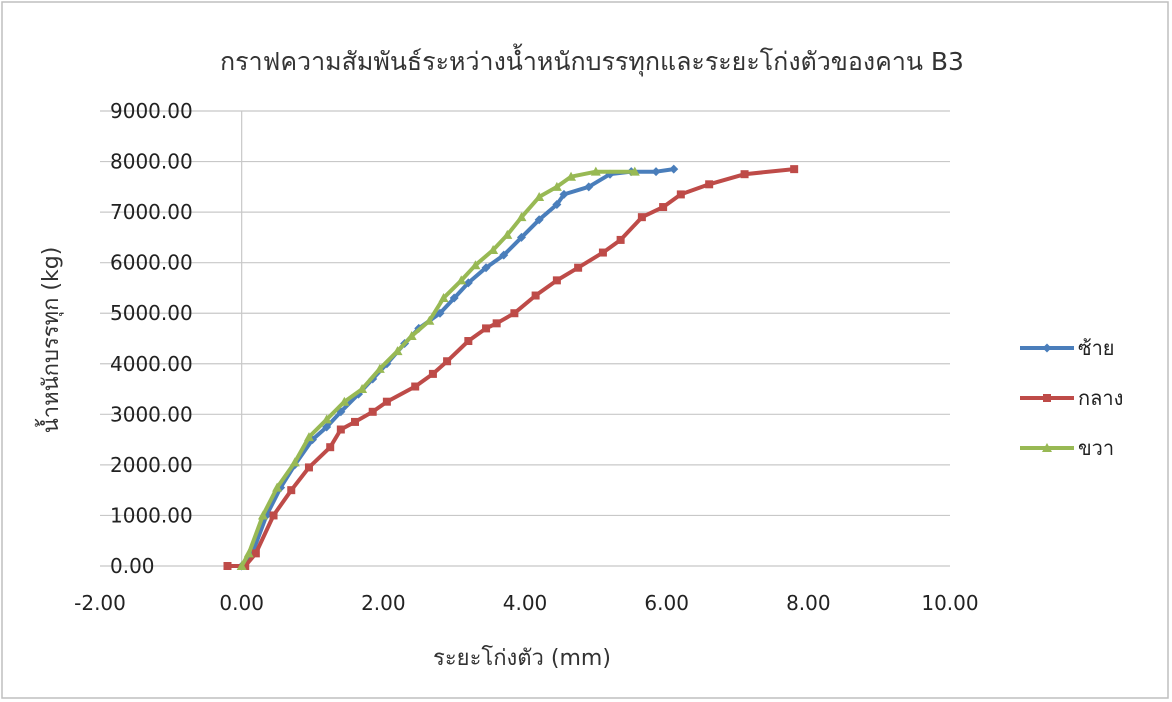  What do you see at coordinates (1096, 448) in the screenshot?
I see `legend-label: ขวา` at bounding box center [1096, 448].